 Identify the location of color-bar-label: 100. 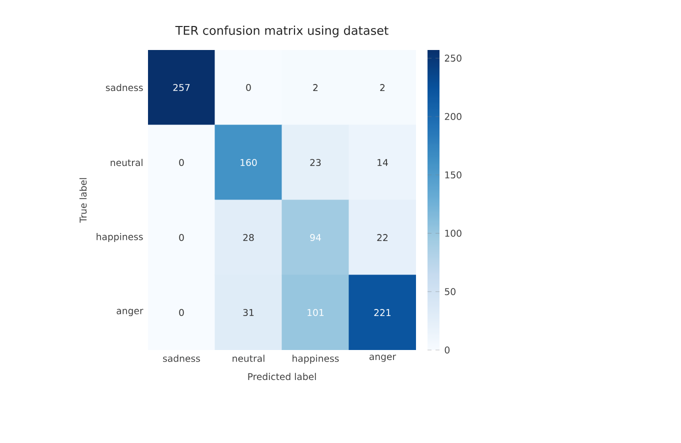
(453, 233).